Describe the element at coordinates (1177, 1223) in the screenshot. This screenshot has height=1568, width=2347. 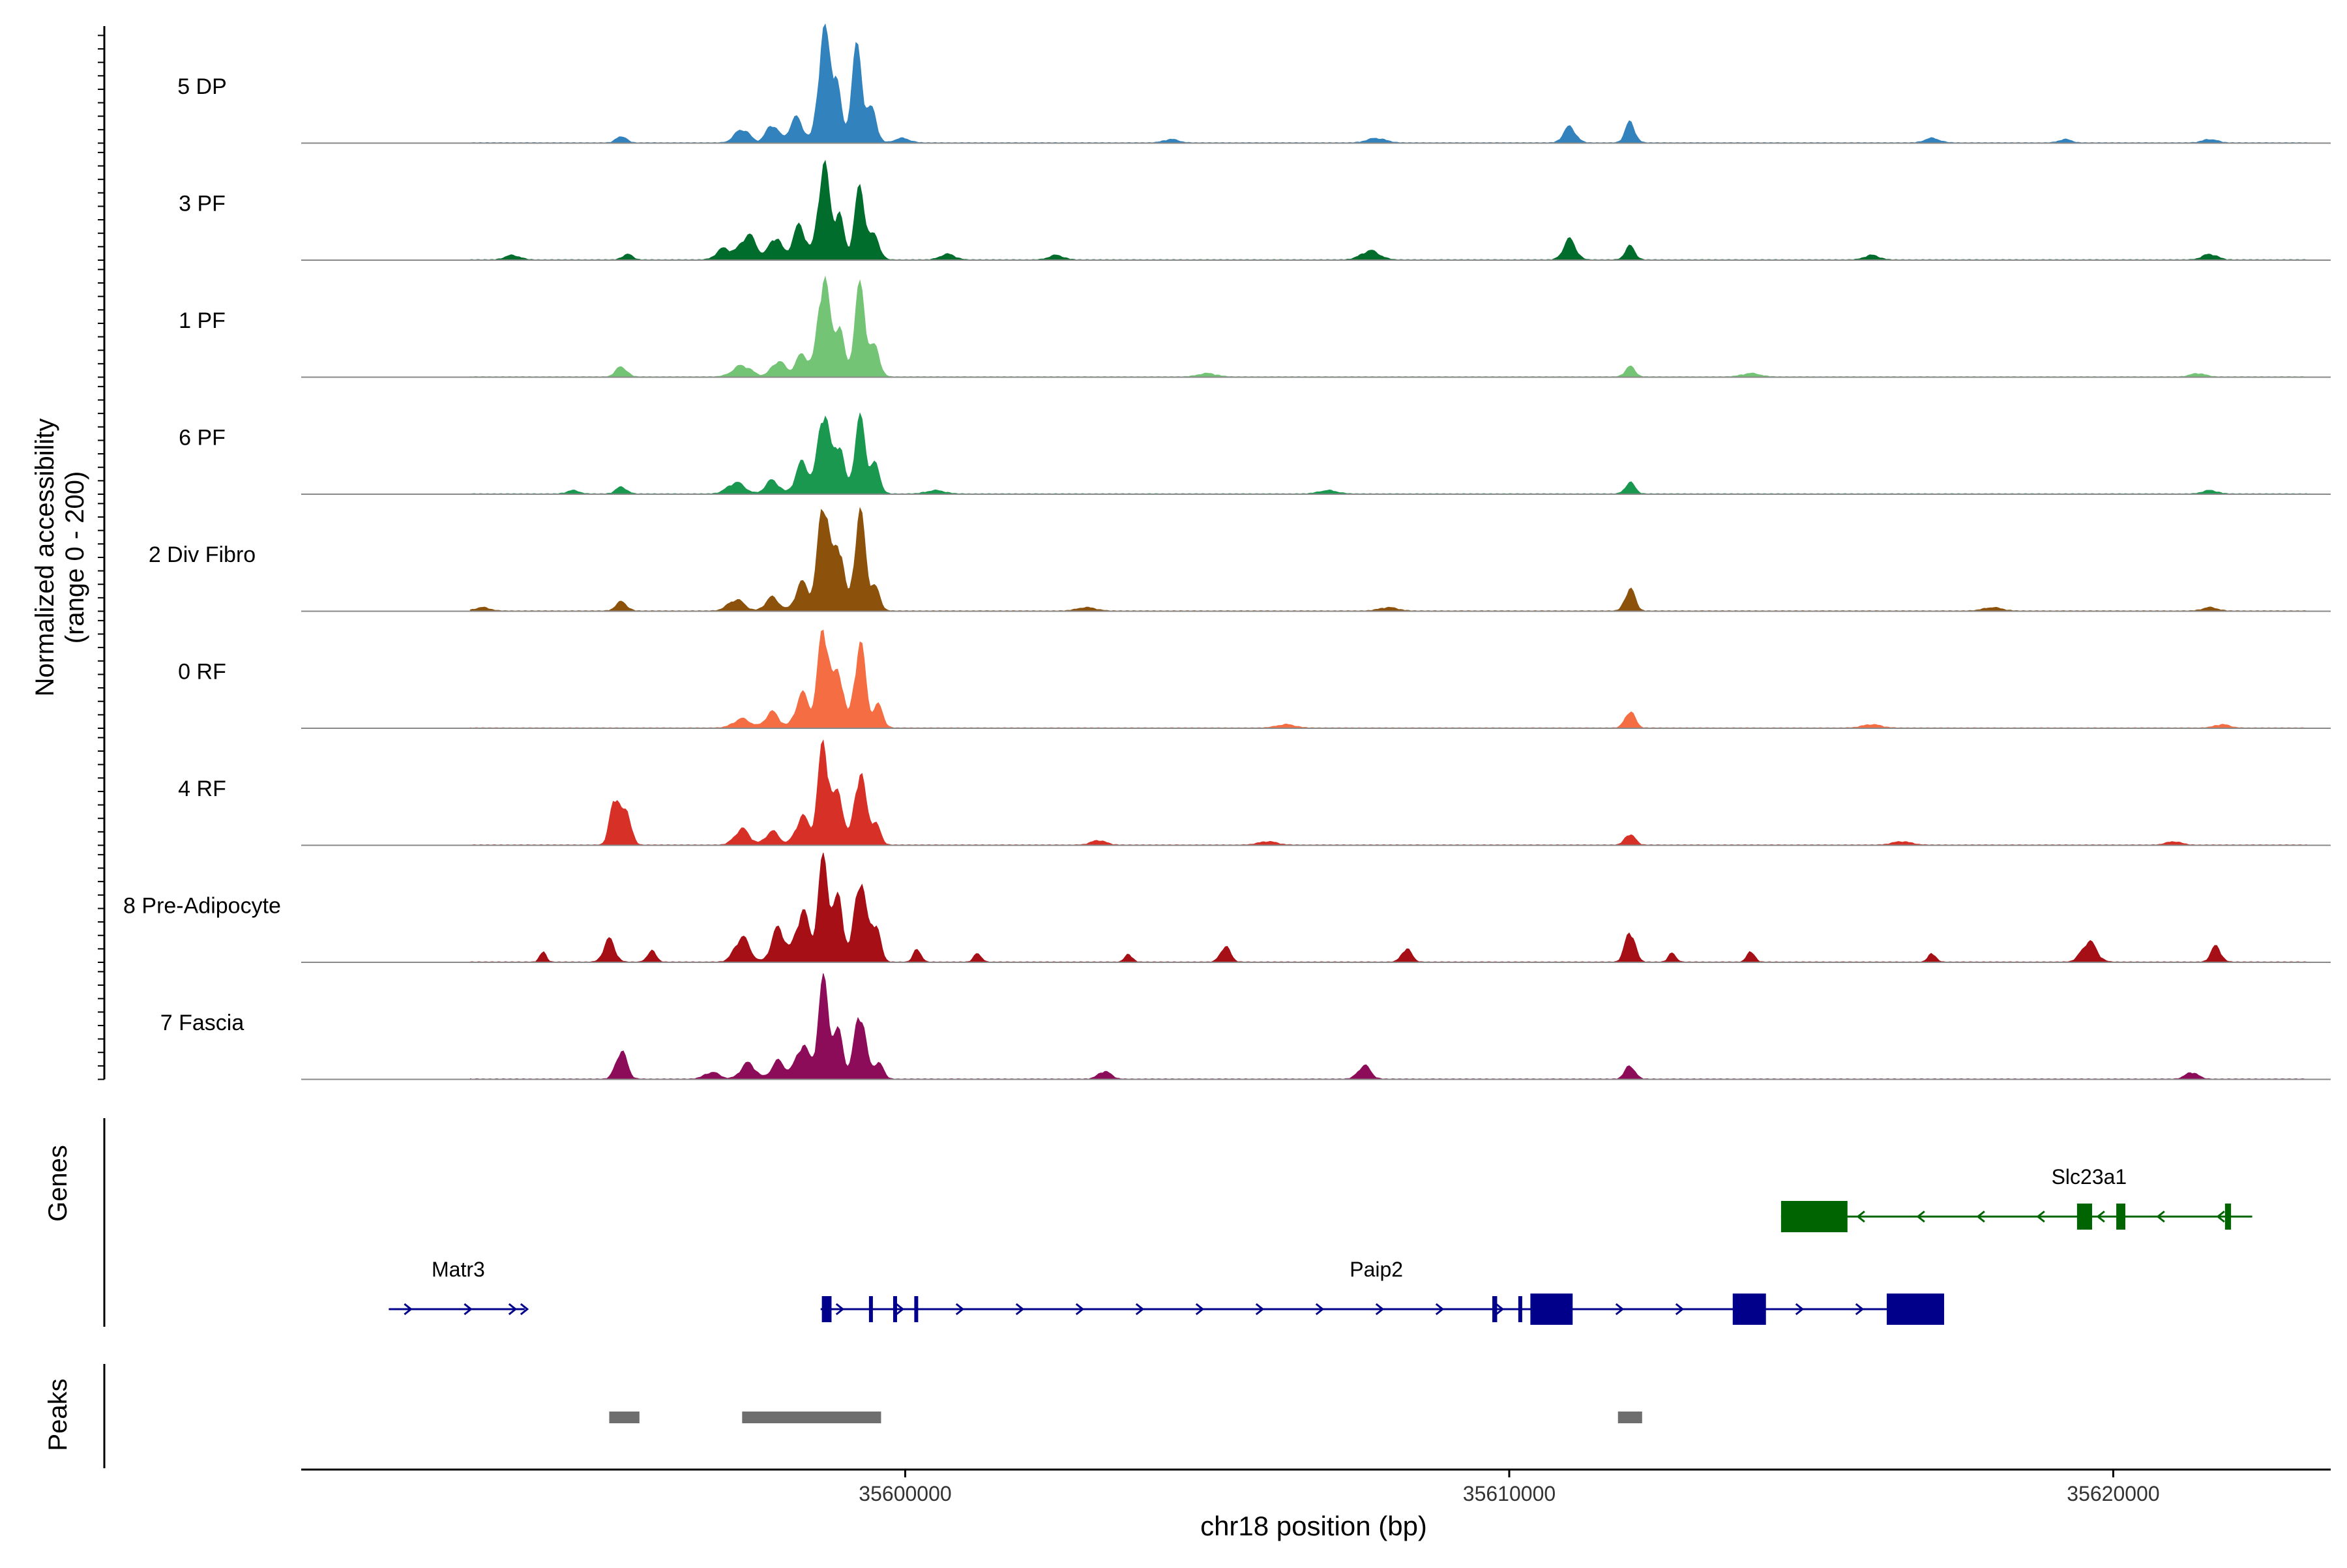
I see `gene-annotation-track: Matr3 Paip2 Slc23a1` at that location.